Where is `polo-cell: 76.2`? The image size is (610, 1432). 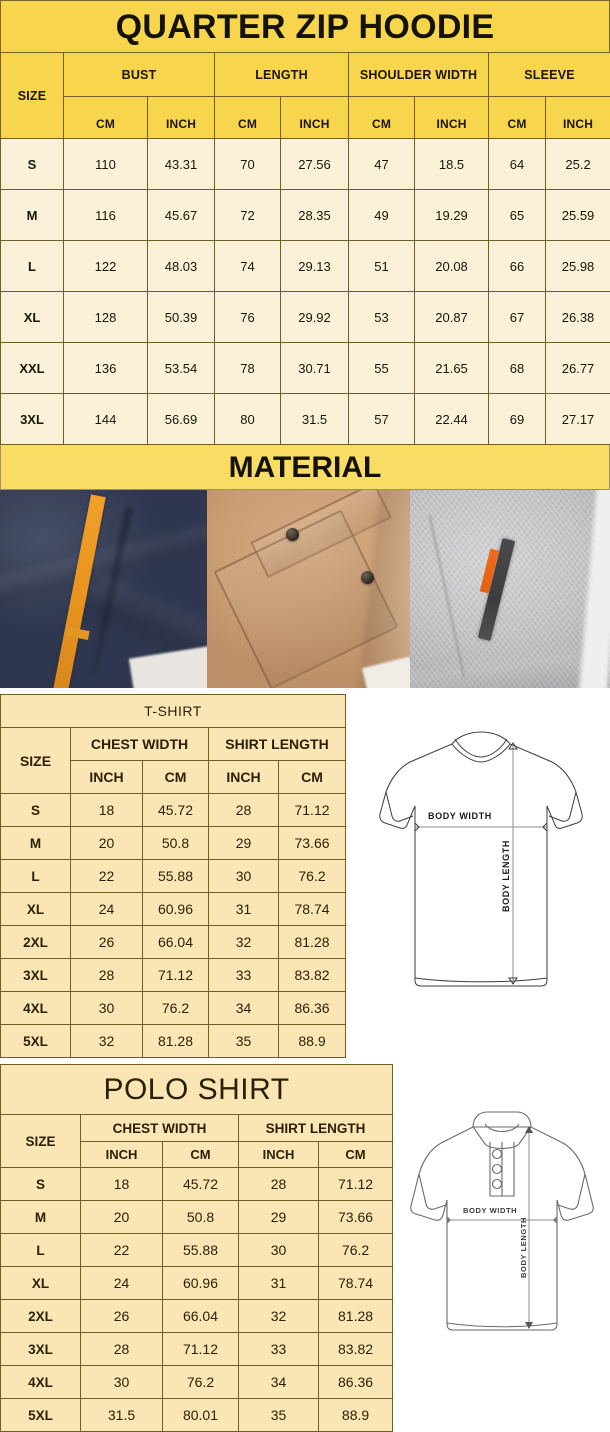
polo-cell: 76.2 is located at coordinates (356, 1250).